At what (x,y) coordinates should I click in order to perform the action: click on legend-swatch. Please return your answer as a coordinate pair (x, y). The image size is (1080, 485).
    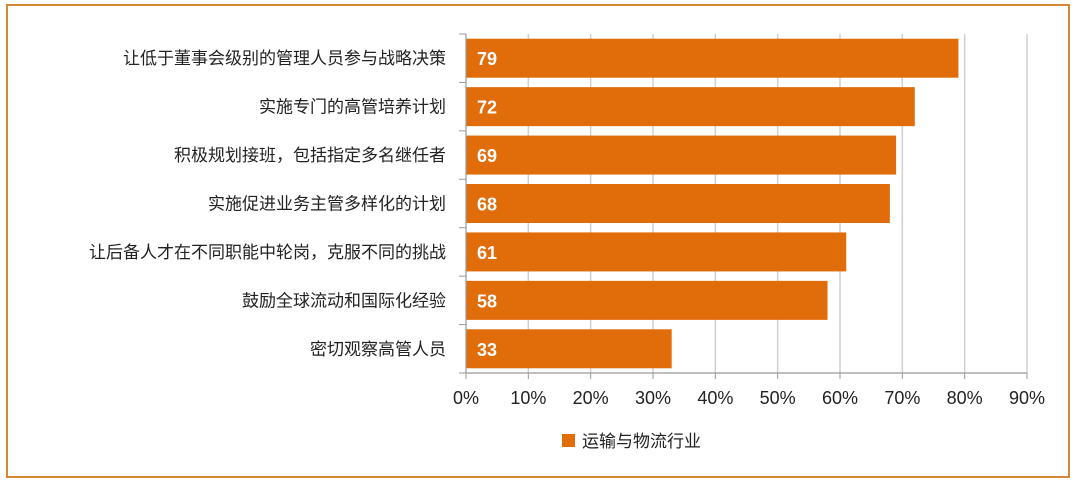
    Looking at the image, I should click on (568, 440).